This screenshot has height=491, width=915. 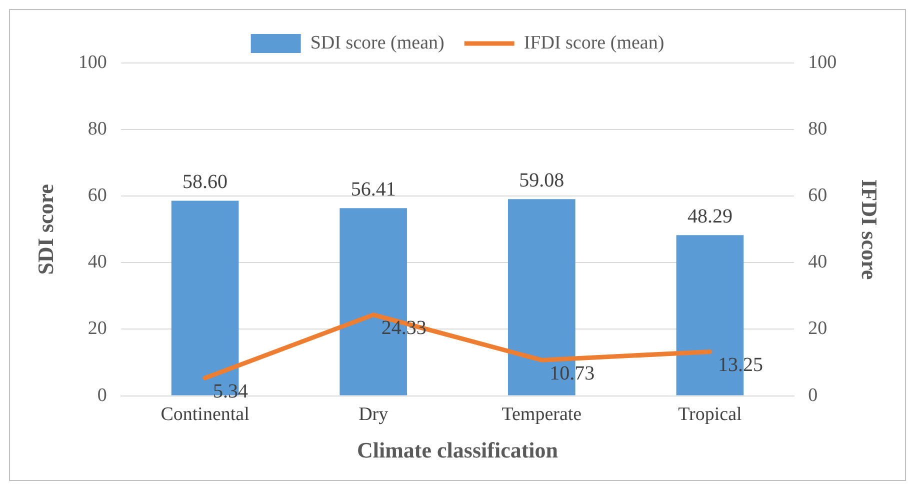 I want to click on y2-tick-label: 80, so click(x=818, y=129).